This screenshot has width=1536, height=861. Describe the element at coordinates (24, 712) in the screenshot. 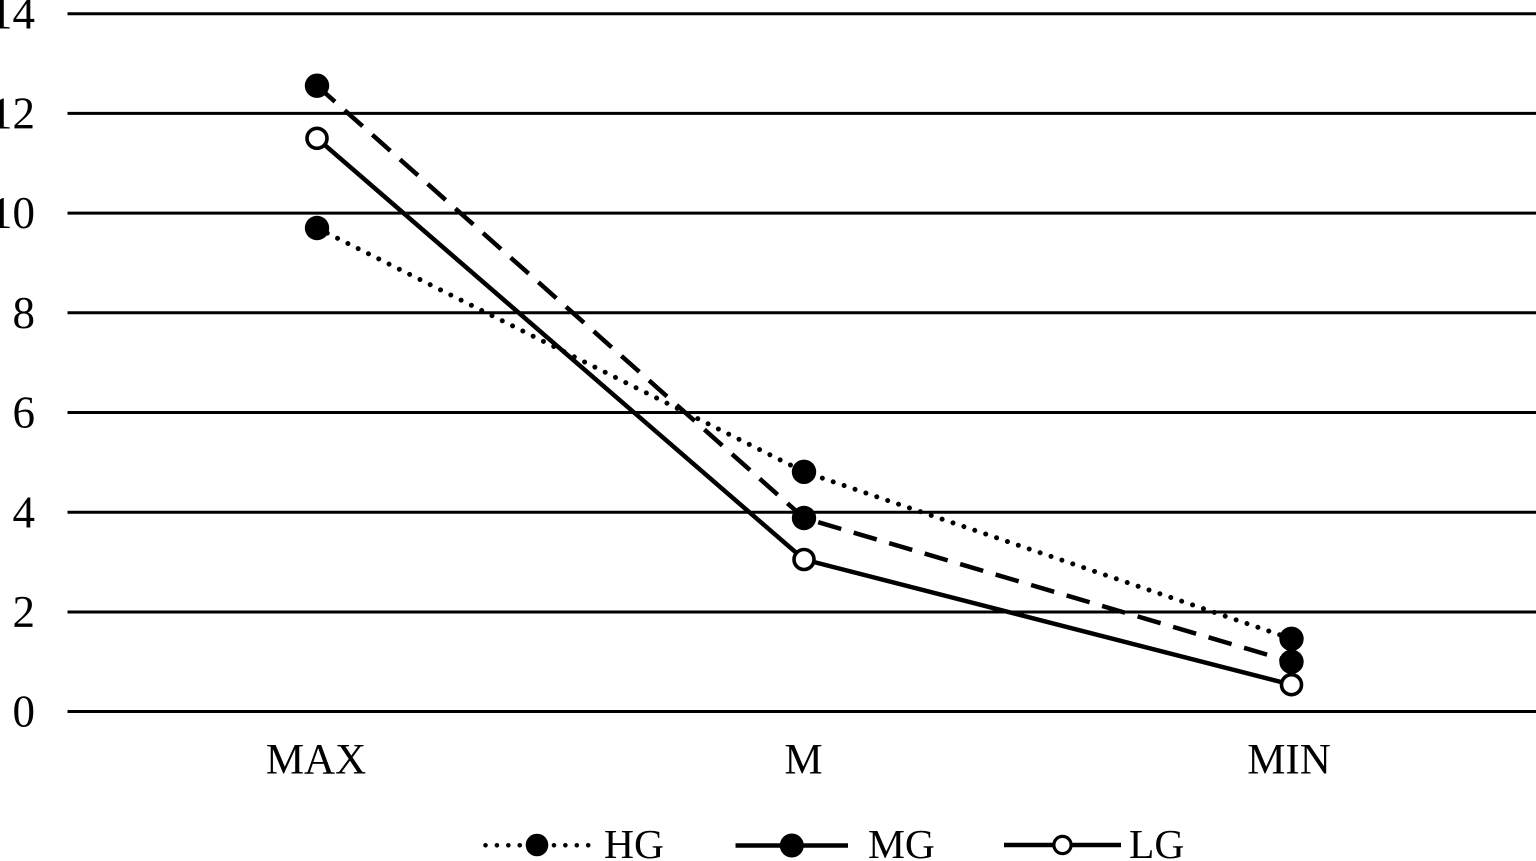

I see `svg-text: 0` at that location.